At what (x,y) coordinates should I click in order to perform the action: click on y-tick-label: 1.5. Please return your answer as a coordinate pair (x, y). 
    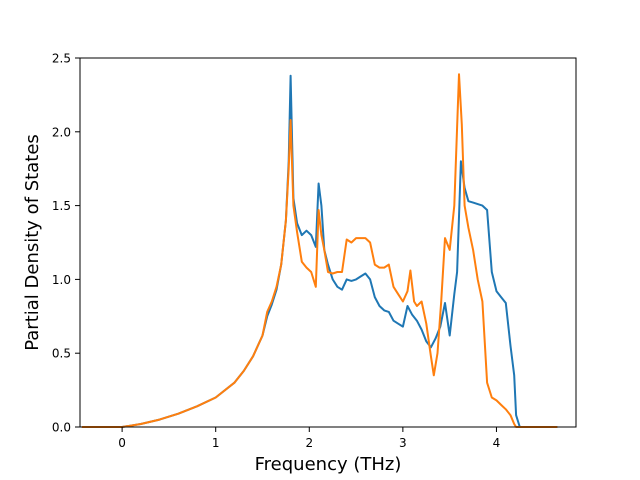
    Looking at the image, I should click on (61, 206).